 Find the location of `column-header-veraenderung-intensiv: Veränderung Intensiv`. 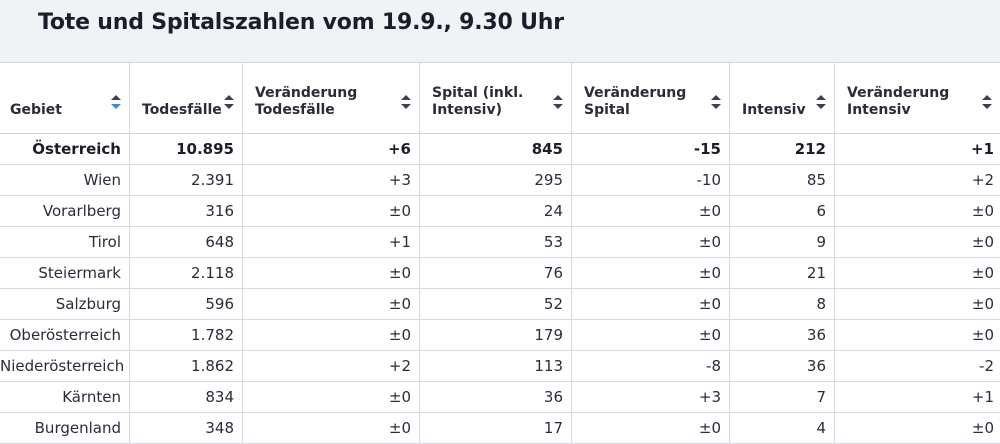

column-header-veraenderung-intensiv: Veränderung Intensiv is located at coordinates (917, 98).